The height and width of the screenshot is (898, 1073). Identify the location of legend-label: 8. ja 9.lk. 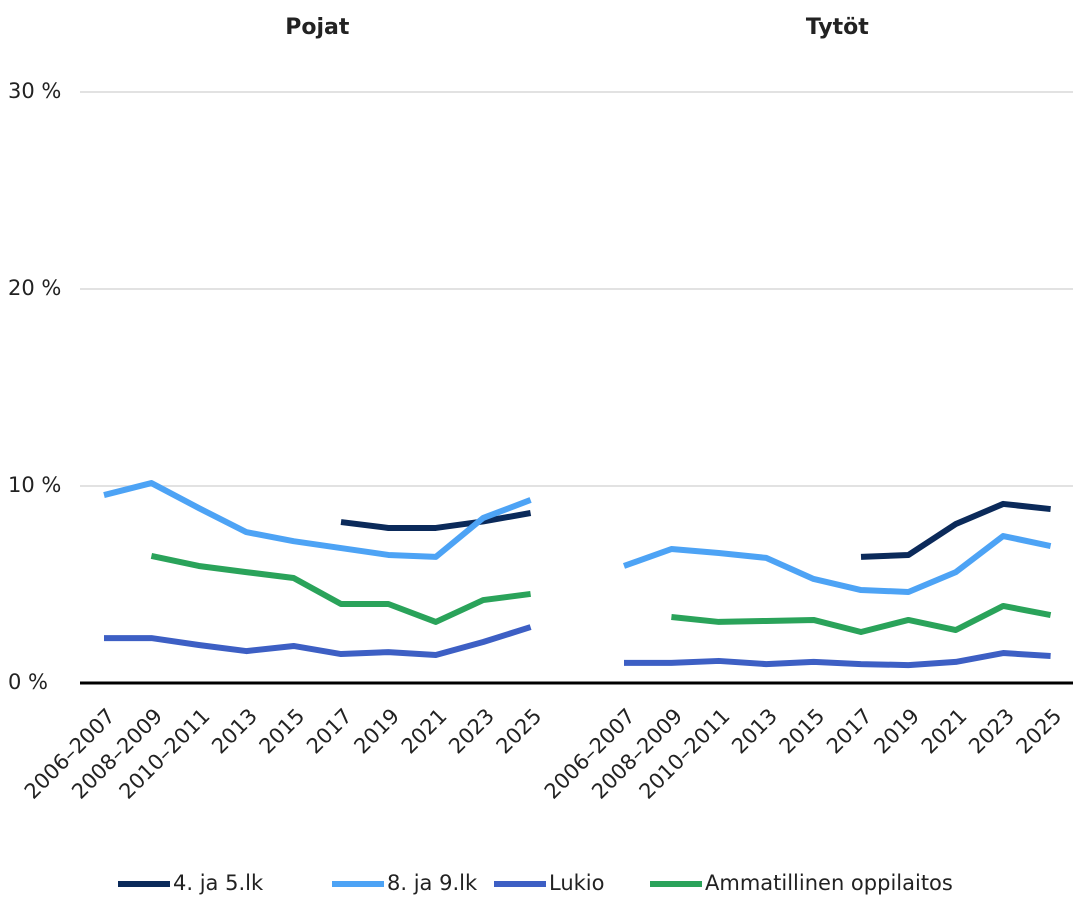
(432, 883).